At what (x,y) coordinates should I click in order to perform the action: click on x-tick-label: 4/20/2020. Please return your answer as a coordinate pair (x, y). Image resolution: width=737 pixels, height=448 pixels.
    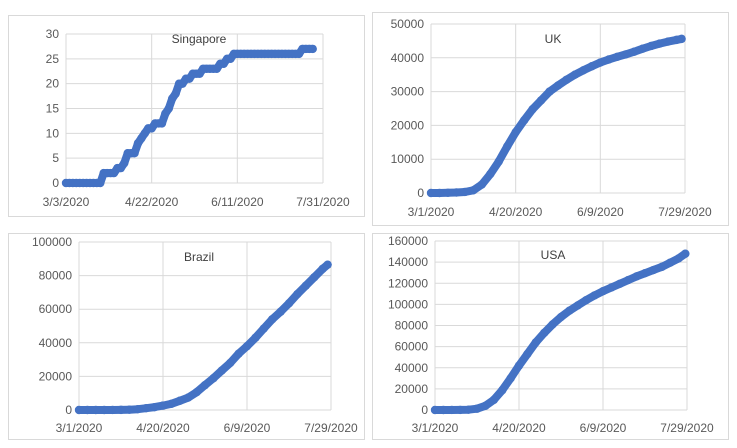
    Looking at the image, I should click on (519, 428).